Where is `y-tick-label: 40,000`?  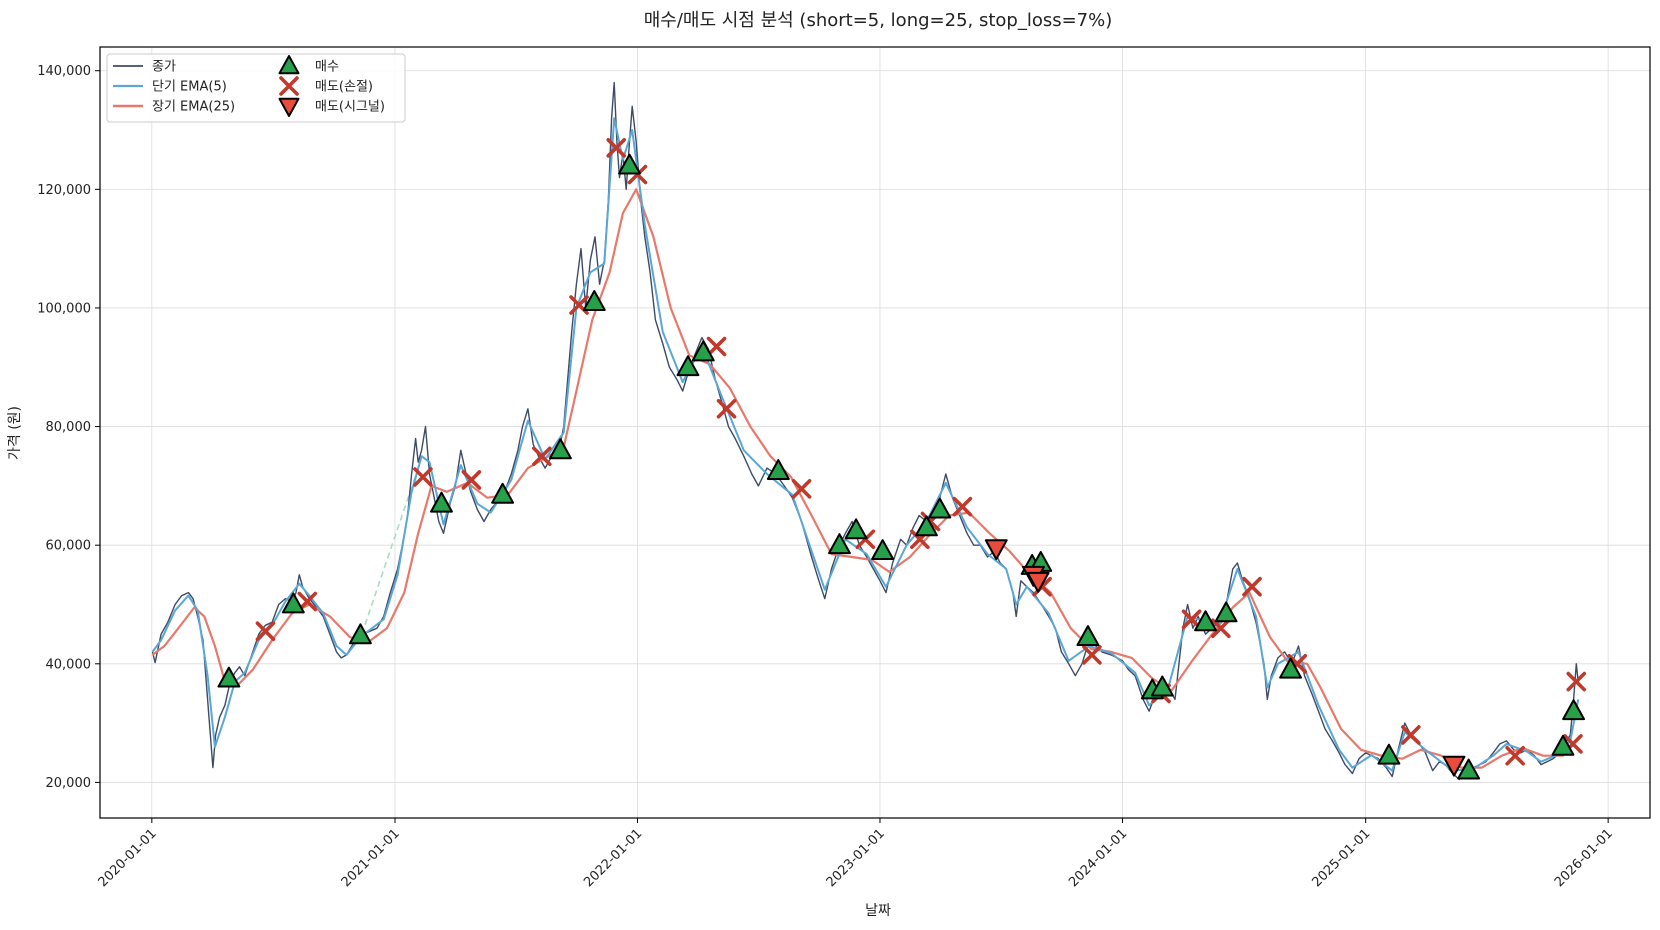 y-tick-label: 40,000 is located at coordinates (69, 664).